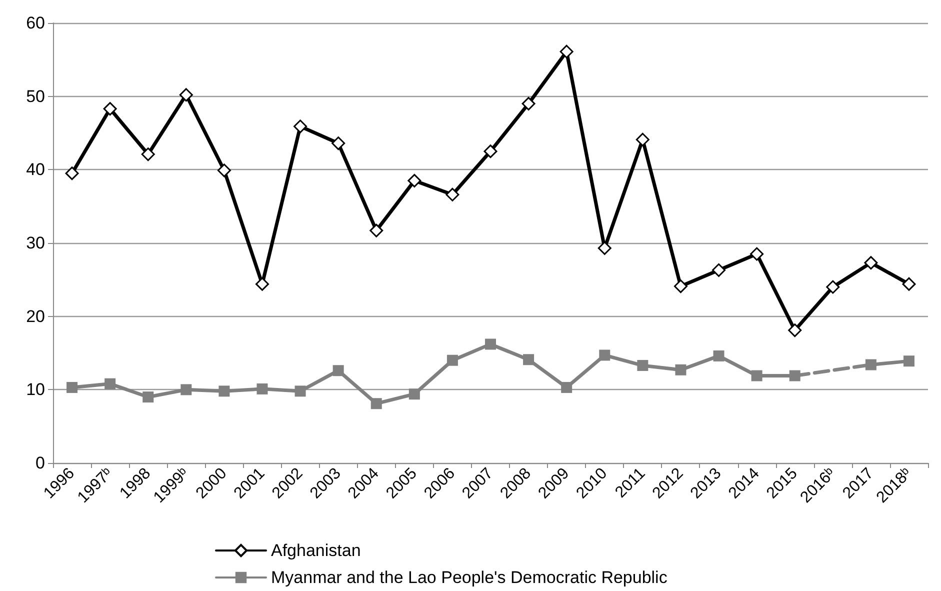 This screenshot has width=941, height=591. Describe the element at coordinates (35, 390) in the screenshot. I see `y-tick-label: 10` at that location.